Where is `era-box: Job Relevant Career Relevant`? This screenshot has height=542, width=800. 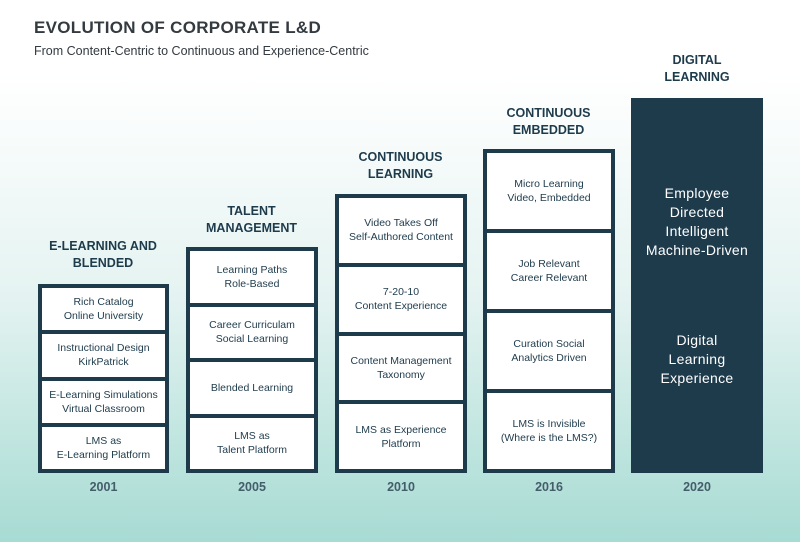
era-box: Job Relevant Career Relevant is located at coordinates (549, 271).